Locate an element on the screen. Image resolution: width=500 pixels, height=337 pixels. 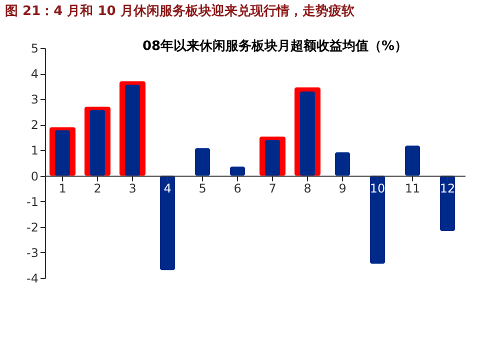
y-tick-label: 4 is located at coordinates (34, 74).